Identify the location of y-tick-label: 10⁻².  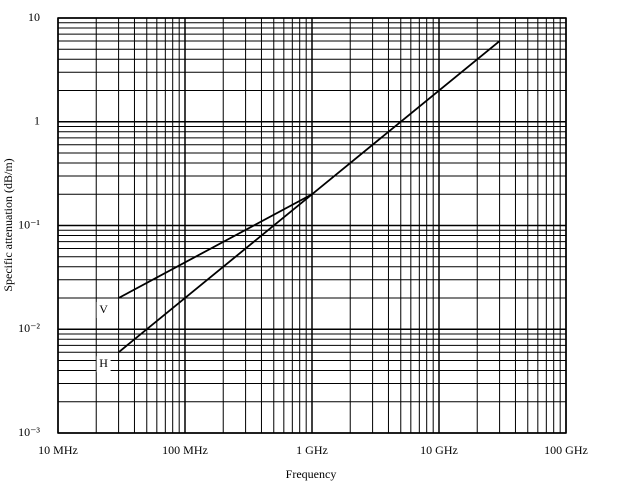
(29, 328).